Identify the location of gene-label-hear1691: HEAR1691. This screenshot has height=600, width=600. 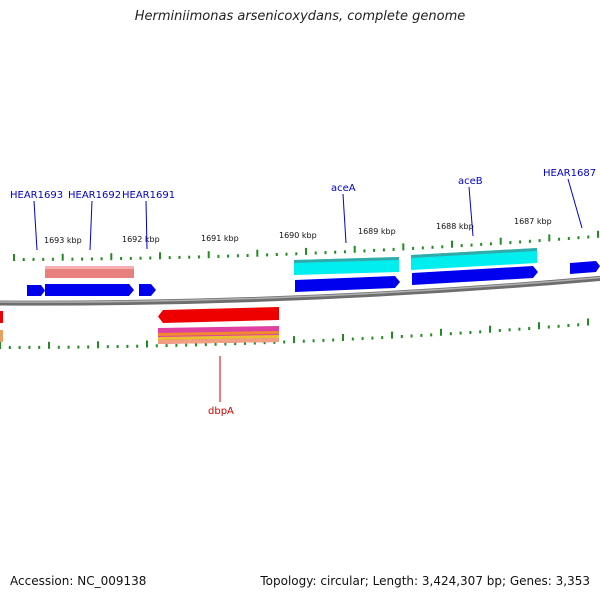
(148, 195).